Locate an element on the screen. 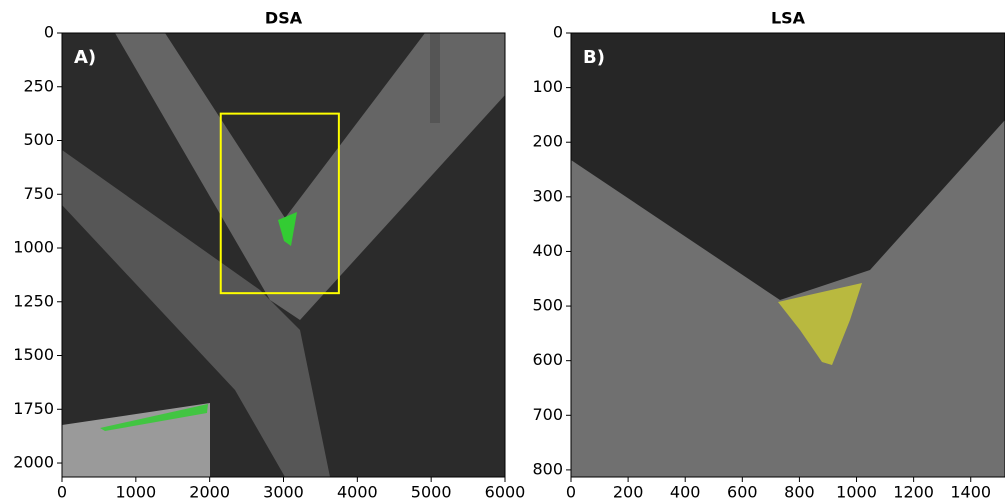  x-tick-label: 200 is located at coordinates (628, 492).